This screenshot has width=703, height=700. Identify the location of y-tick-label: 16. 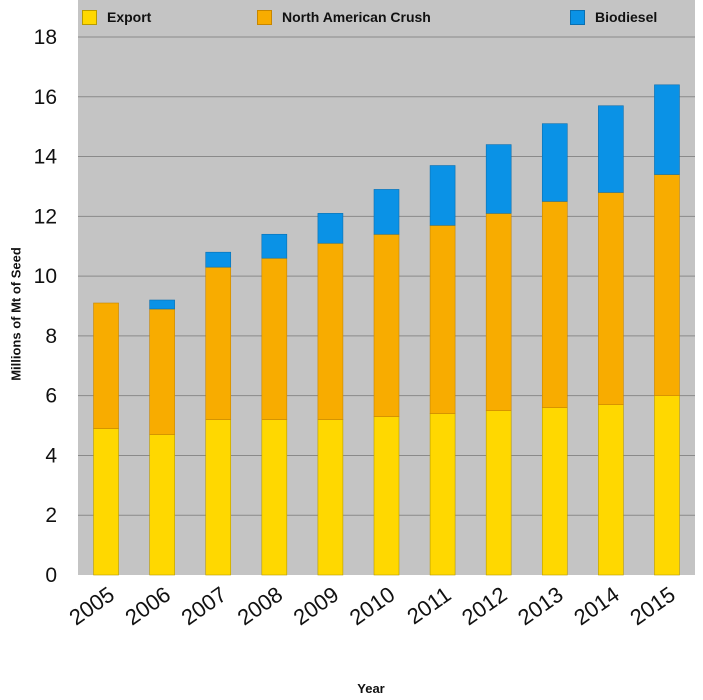
(45, 97).